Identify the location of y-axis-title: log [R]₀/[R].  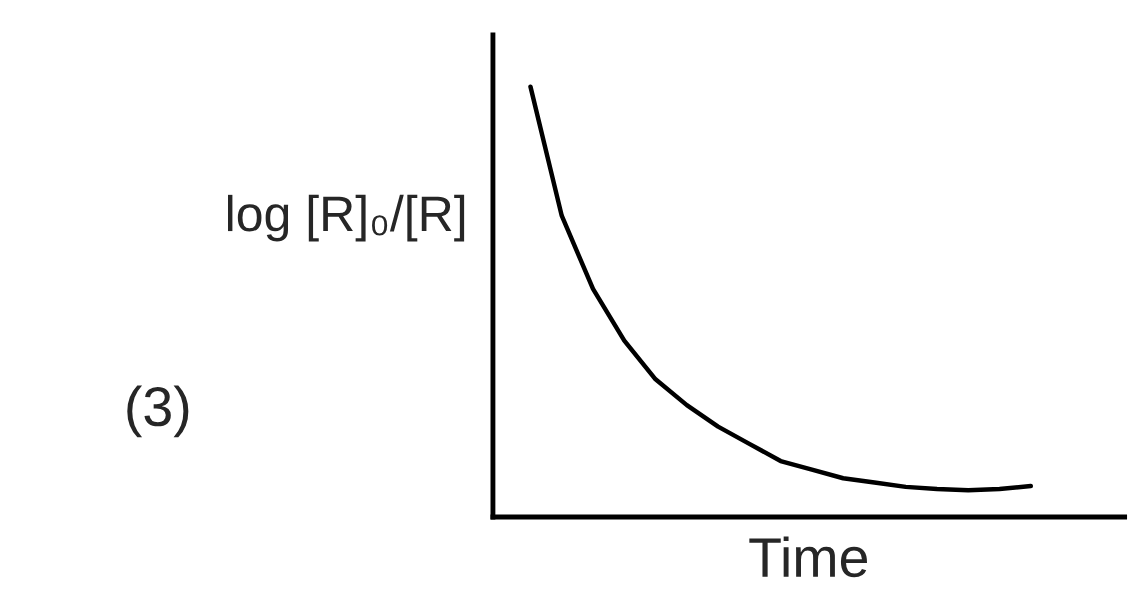
(346, 218).